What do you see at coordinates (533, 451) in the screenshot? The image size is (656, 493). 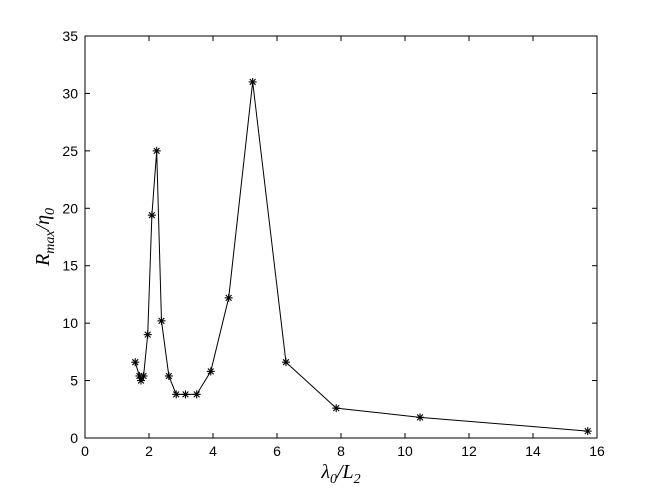 I see `x-tick-label: 14` at bounding box center [533, 451].